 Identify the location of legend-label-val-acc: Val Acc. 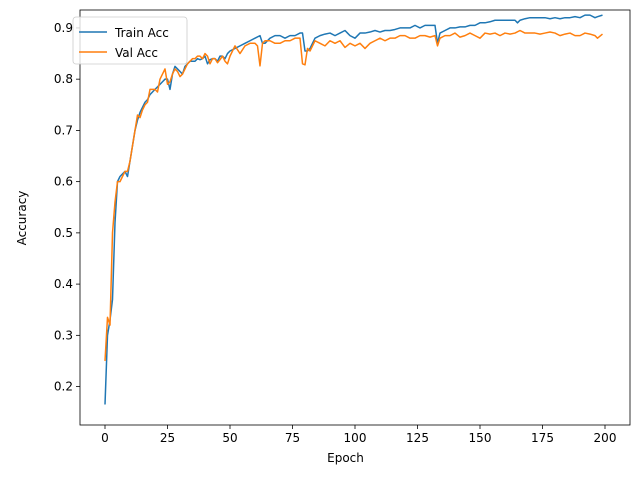
(136, 53).